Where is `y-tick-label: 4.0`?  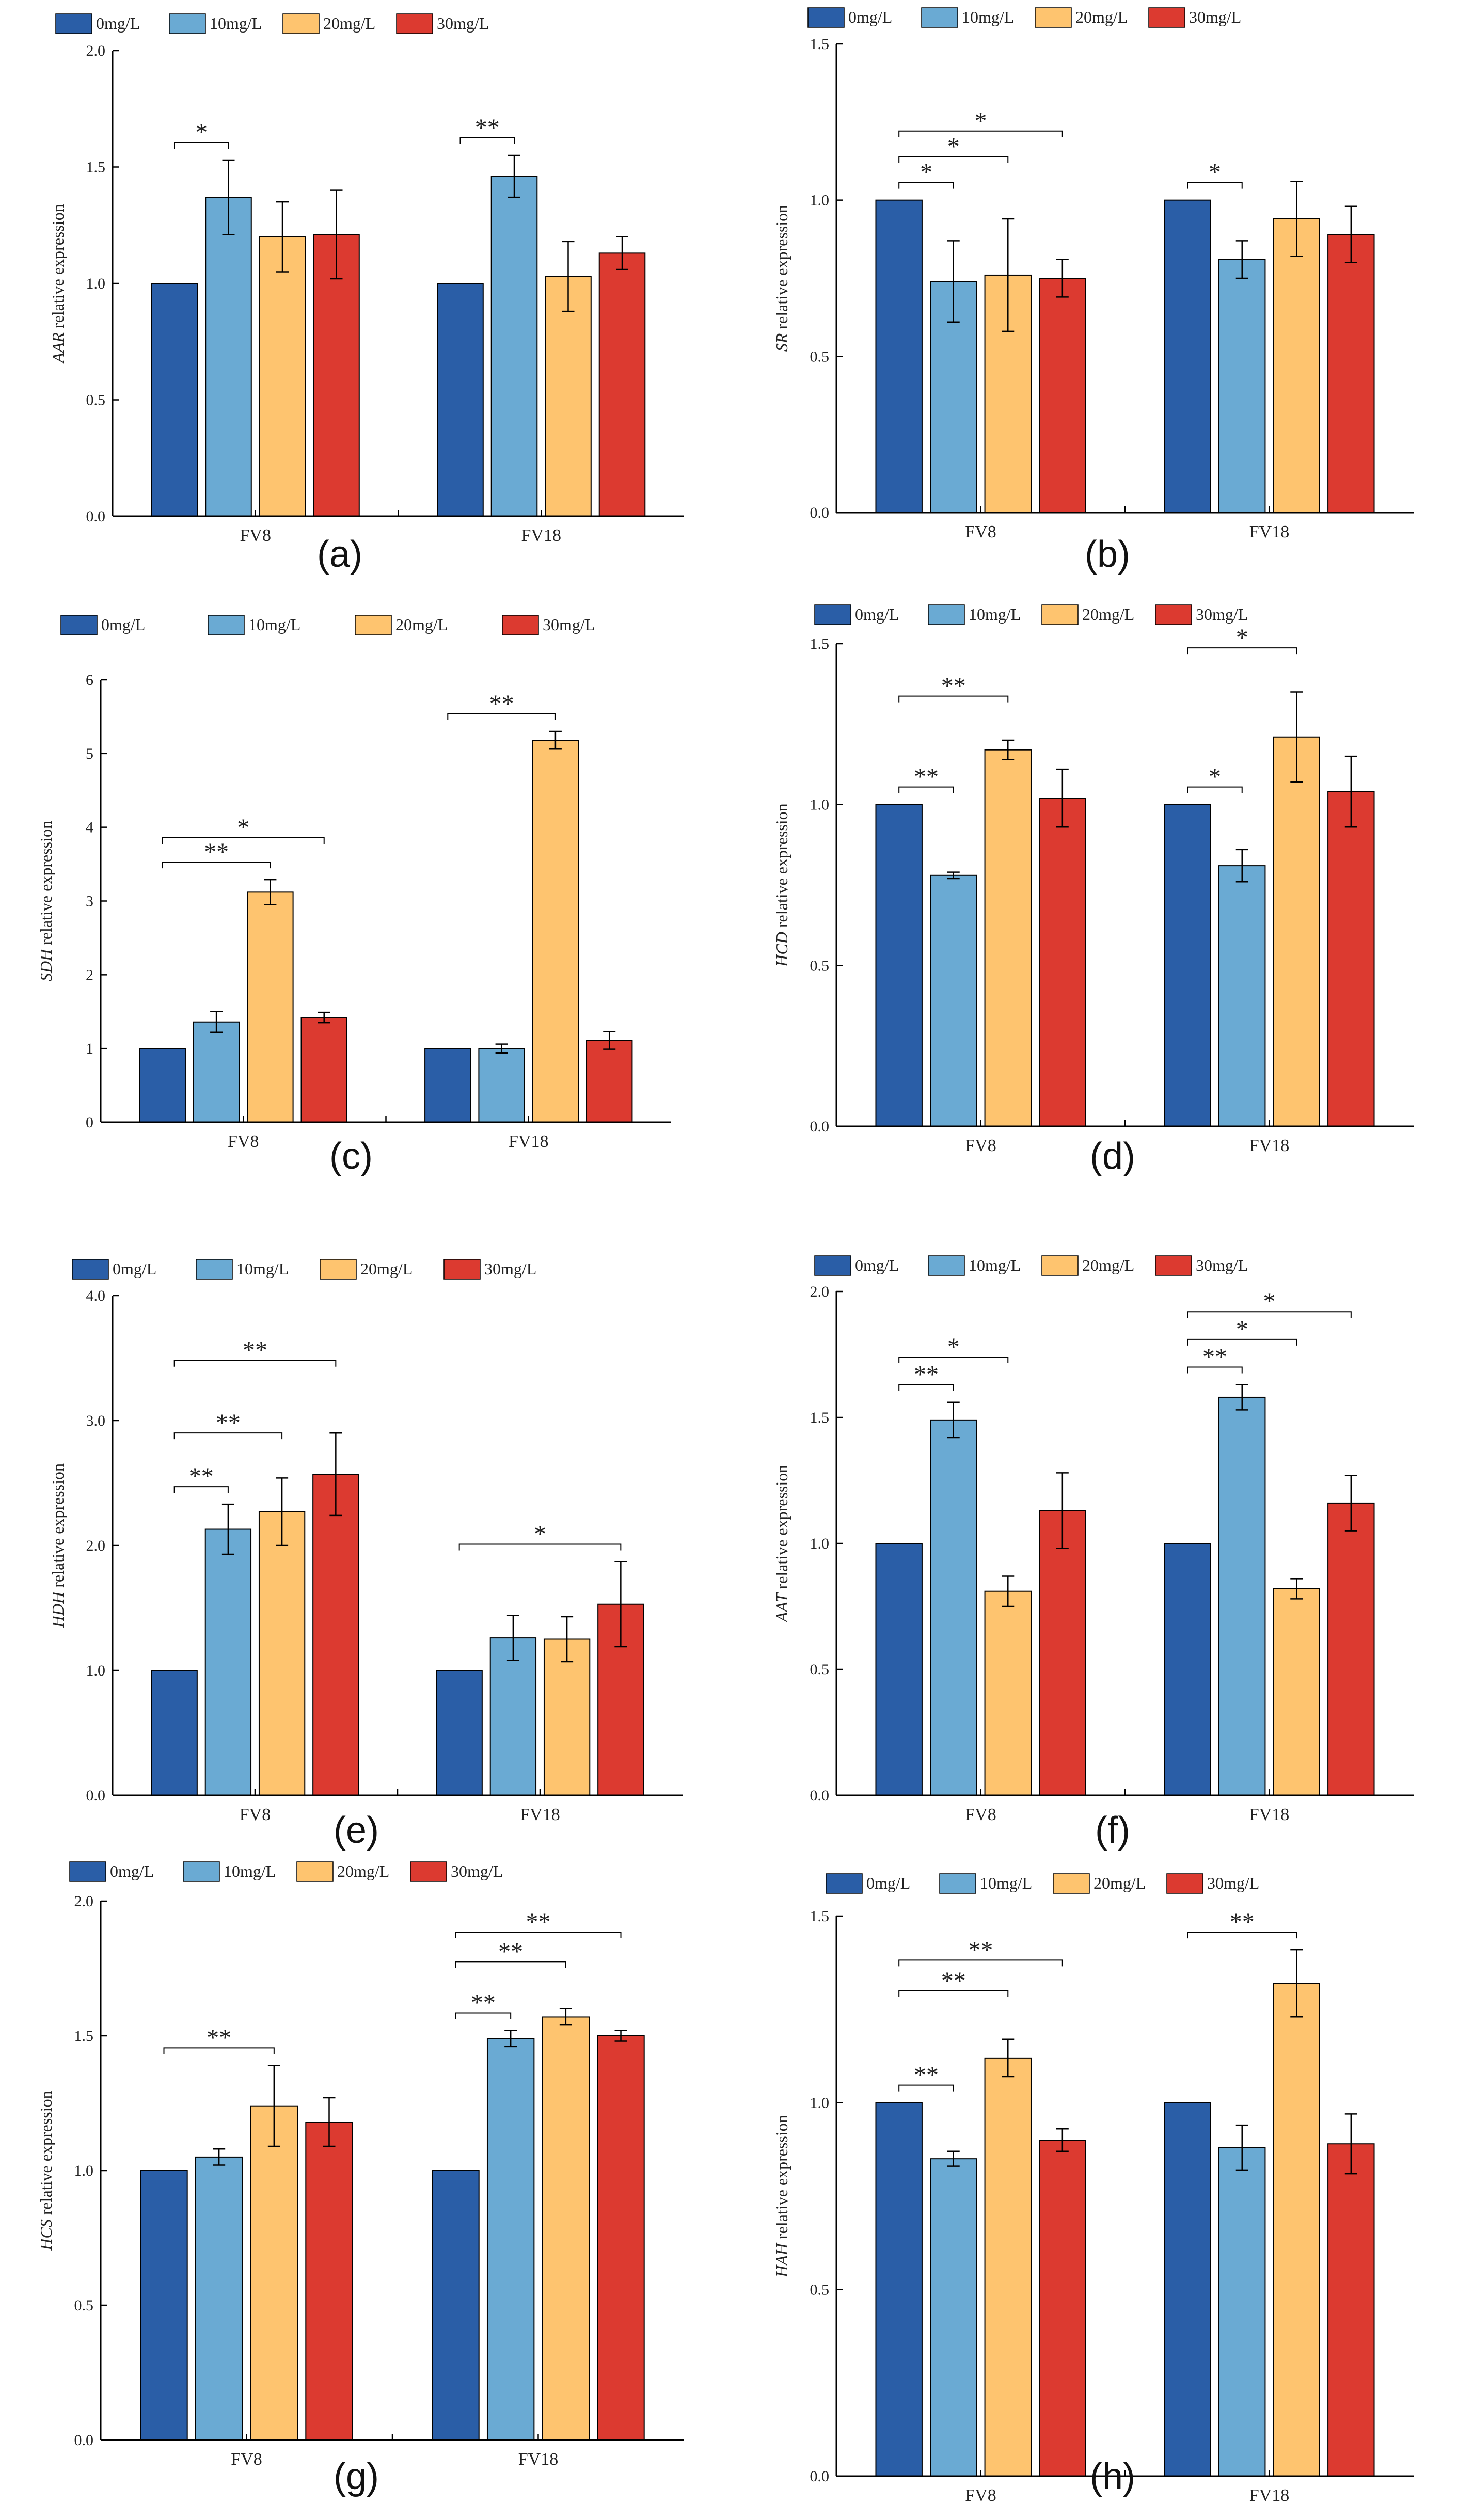
y-tick-label: 4.0 is located at coordinates (96, 1296).